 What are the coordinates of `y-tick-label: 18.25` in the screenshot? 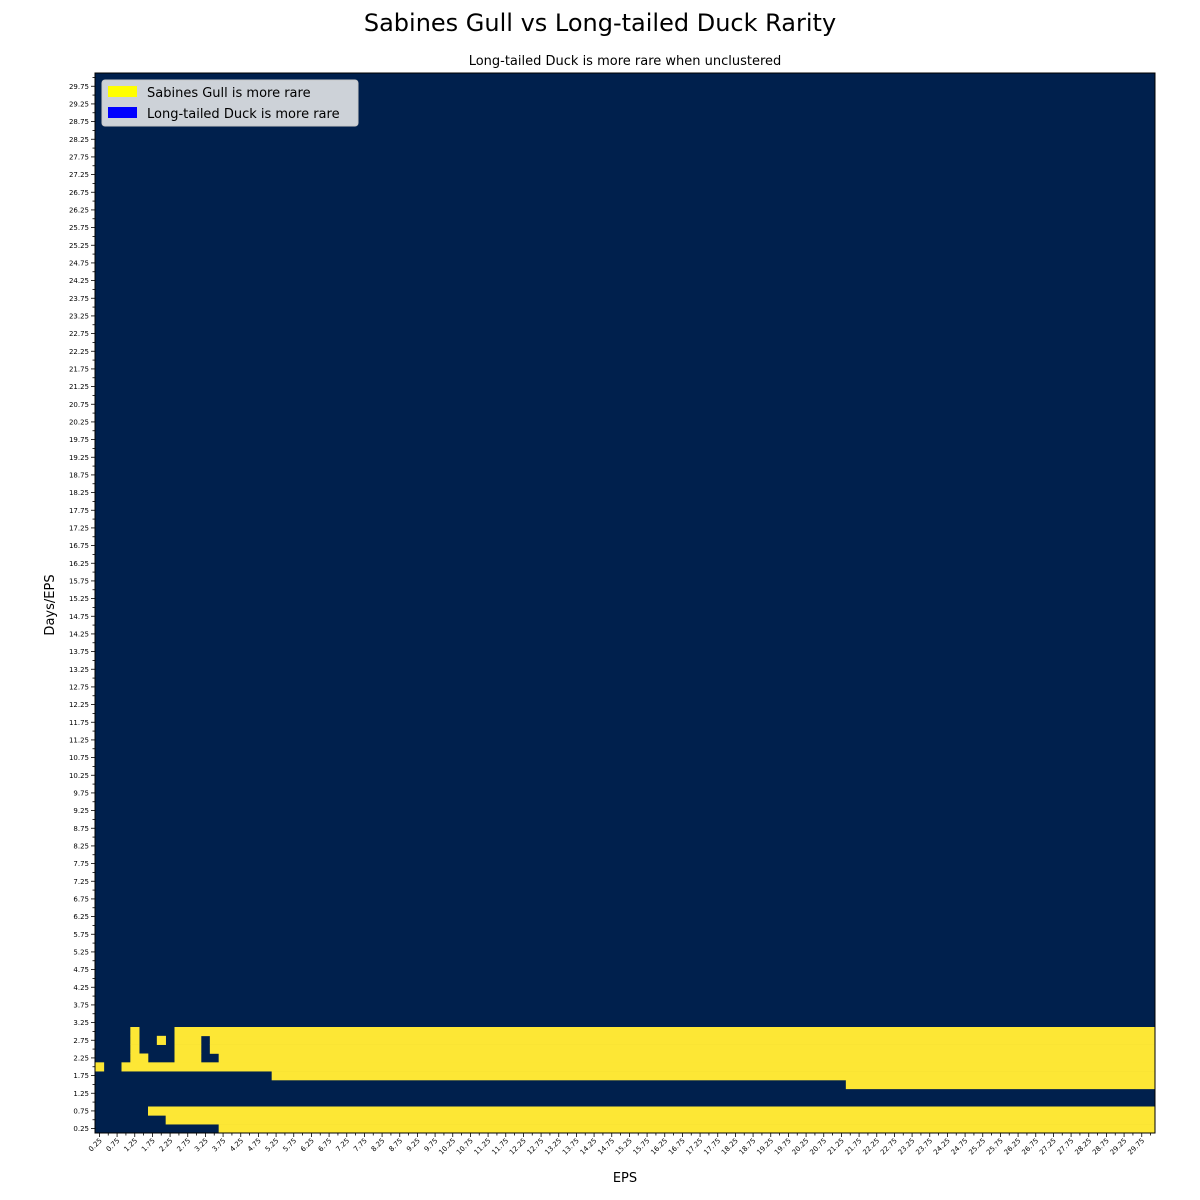 It's located at (79, 493).